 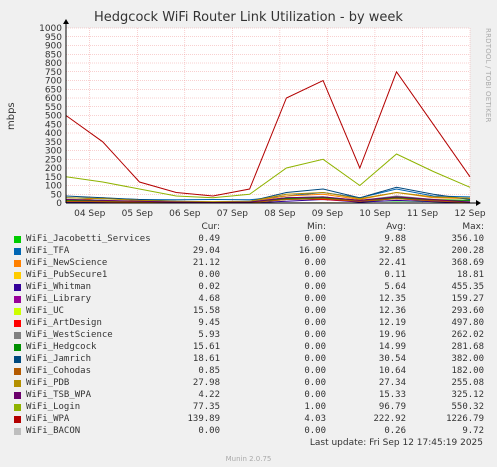 What do you see at coordinates (268, 201) in the screenshot?
I see `series-line-WiFi_Cohodas` at bounding box center [268, 201].